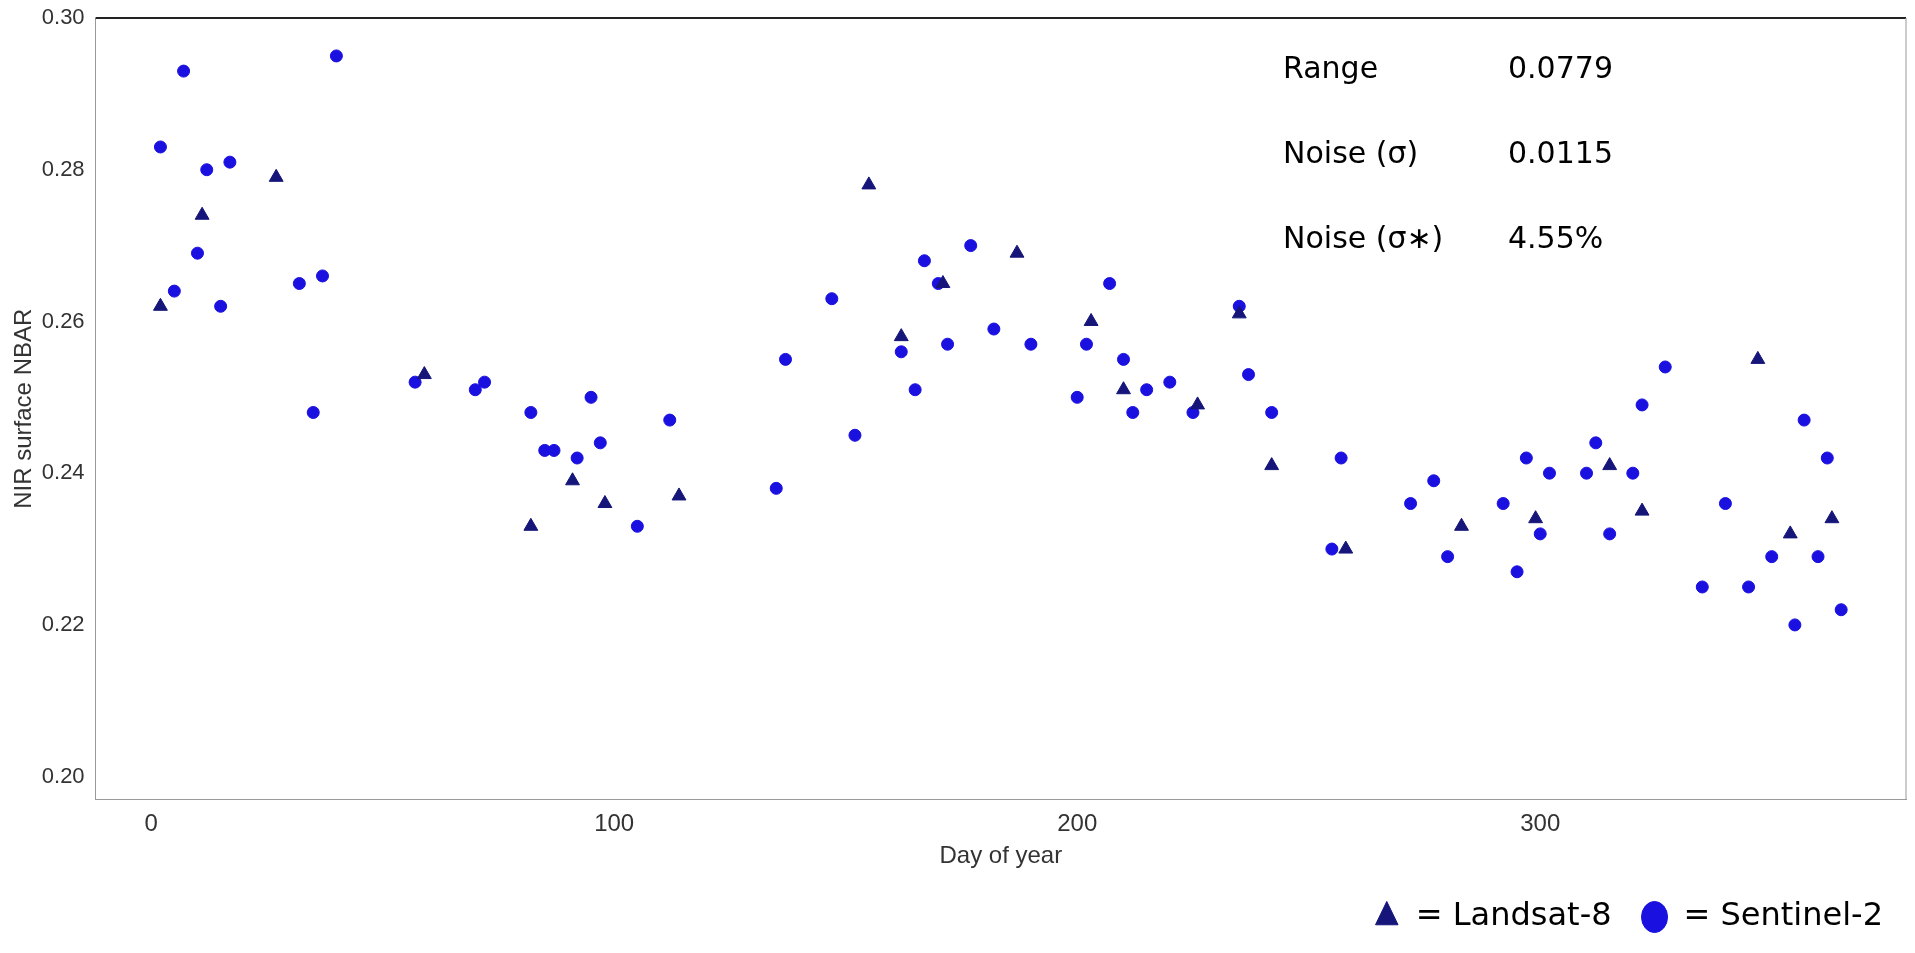  What do you see at coordinates (1556, 237) in the screenshot?
I see `annotation: 4.55%` at bounding box center [1556, 237].